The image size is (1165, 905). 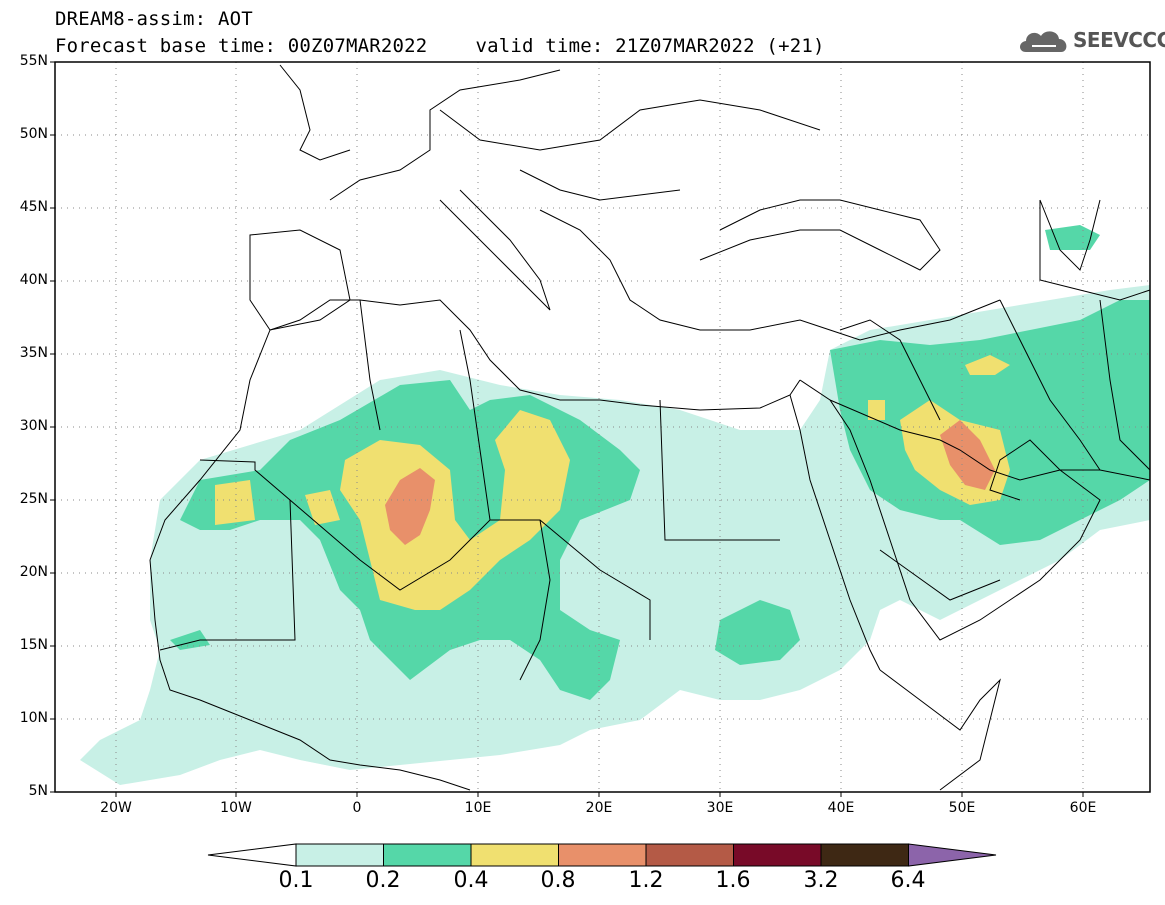 What do you see at coordinates (33, 645) in the screenshot?
I see `lat-label: 15N` at bounding box center [33, 645].